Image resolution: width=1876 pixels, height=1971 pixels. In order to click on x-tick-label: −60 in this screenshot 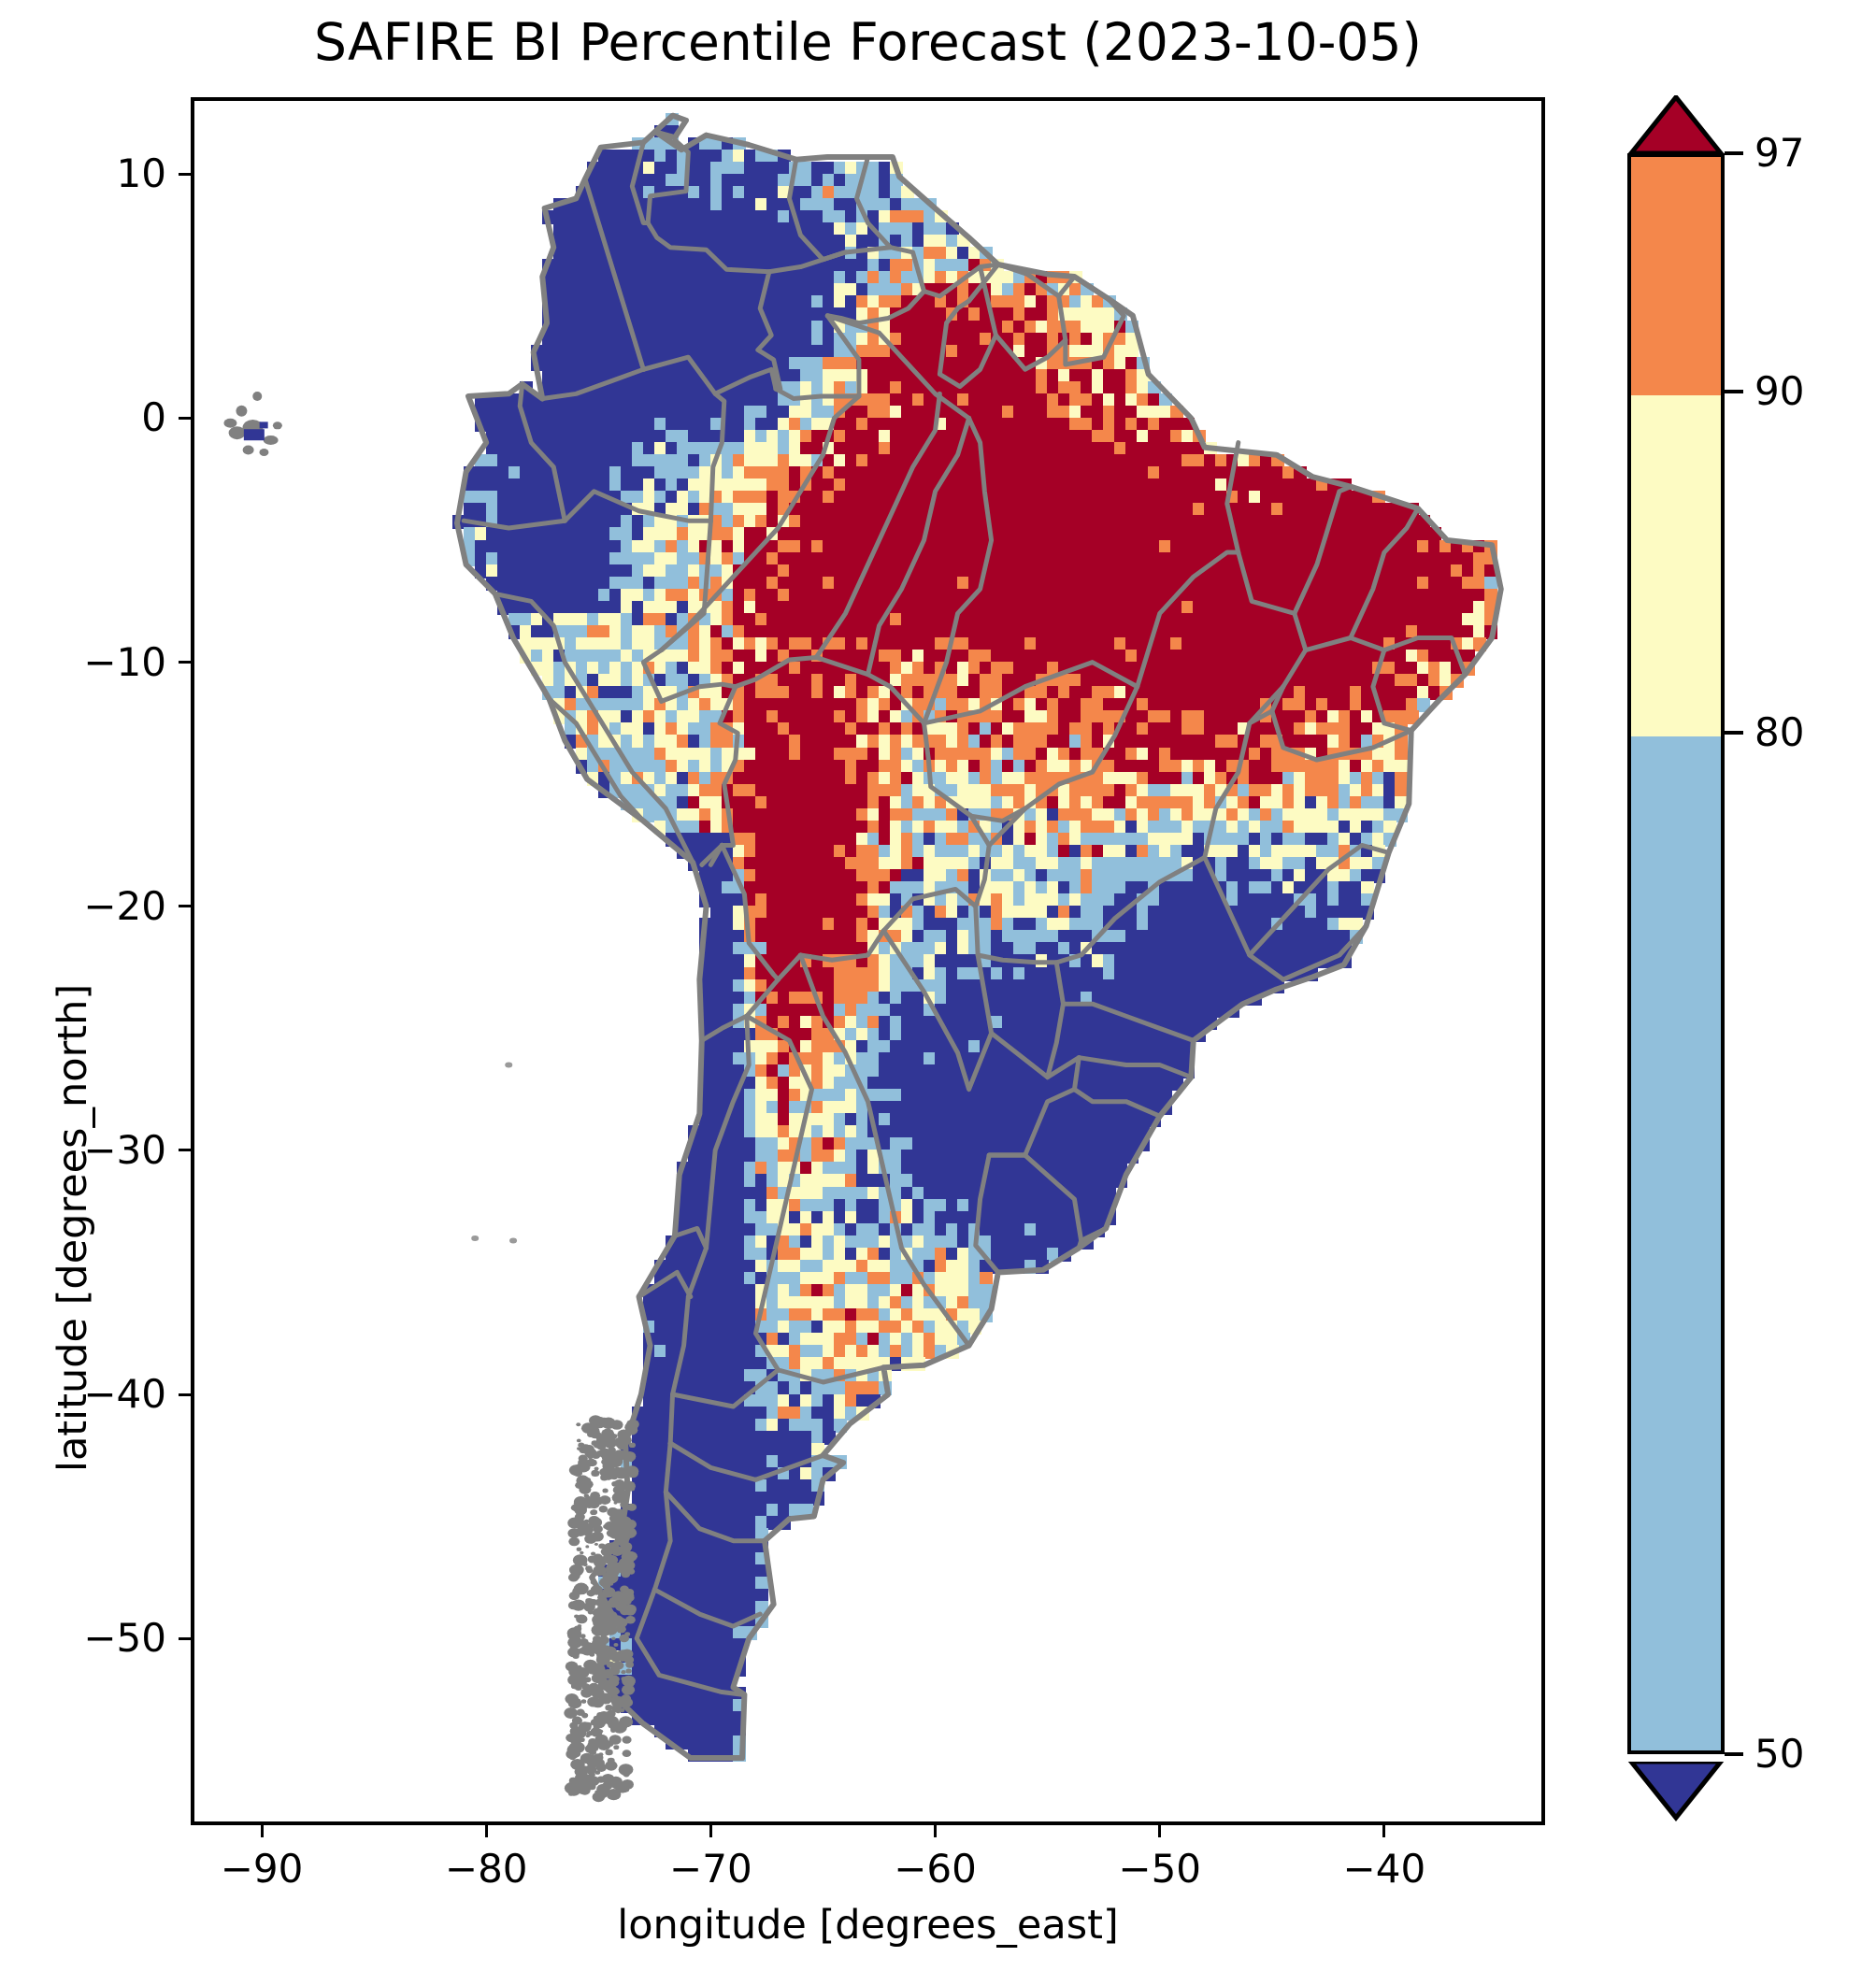, I will do `click(936, 1869)`.